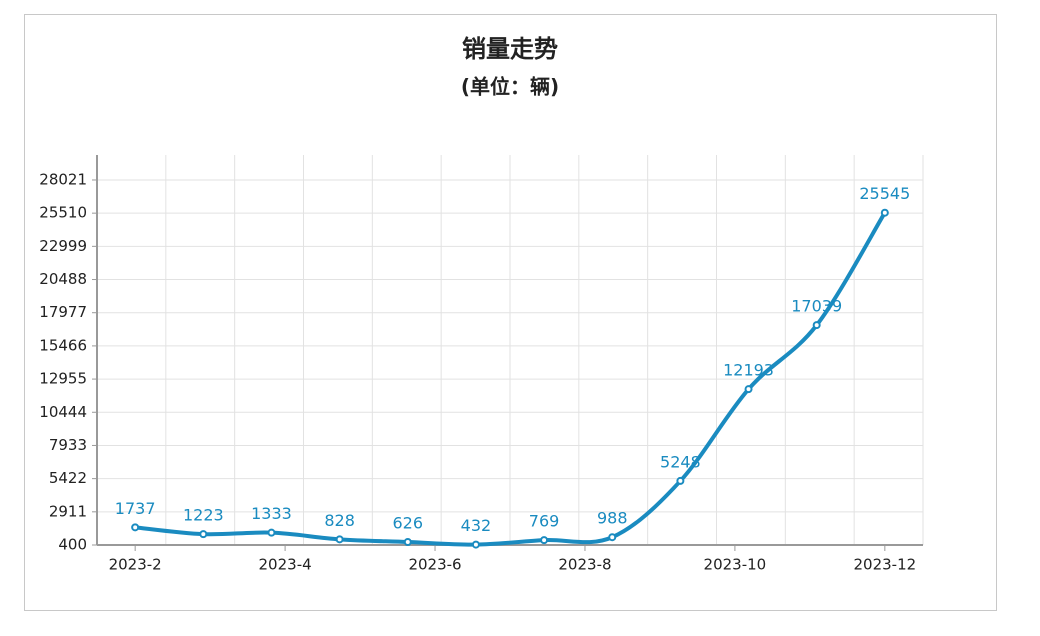  What do you see at coordinates (434, 565) in the screenshot?
I see `x-tick-label: 2023-6` at bounding box center [434, 565].